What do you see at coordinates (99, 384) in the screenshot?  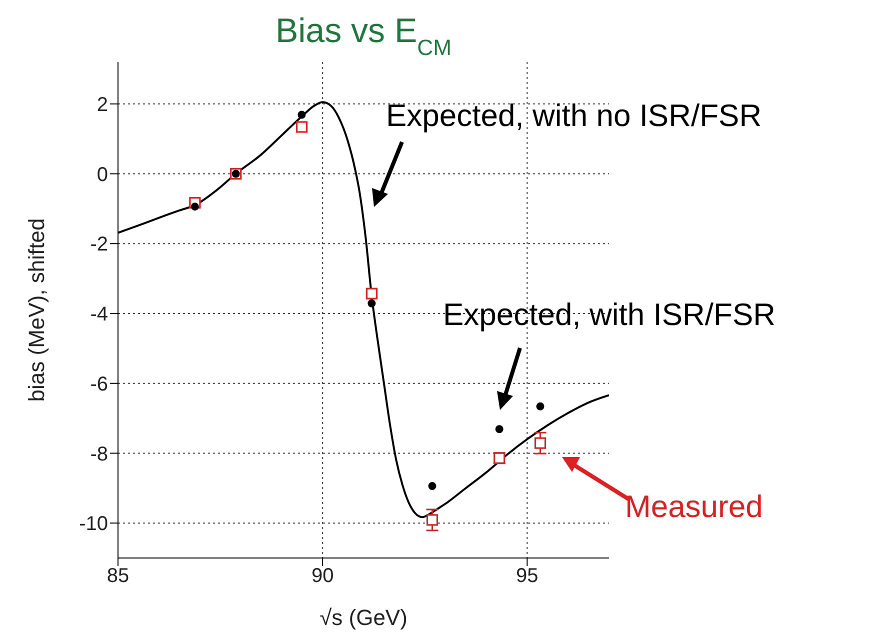 I see `y-tick-label: -6` at bounding box center [99, 384].